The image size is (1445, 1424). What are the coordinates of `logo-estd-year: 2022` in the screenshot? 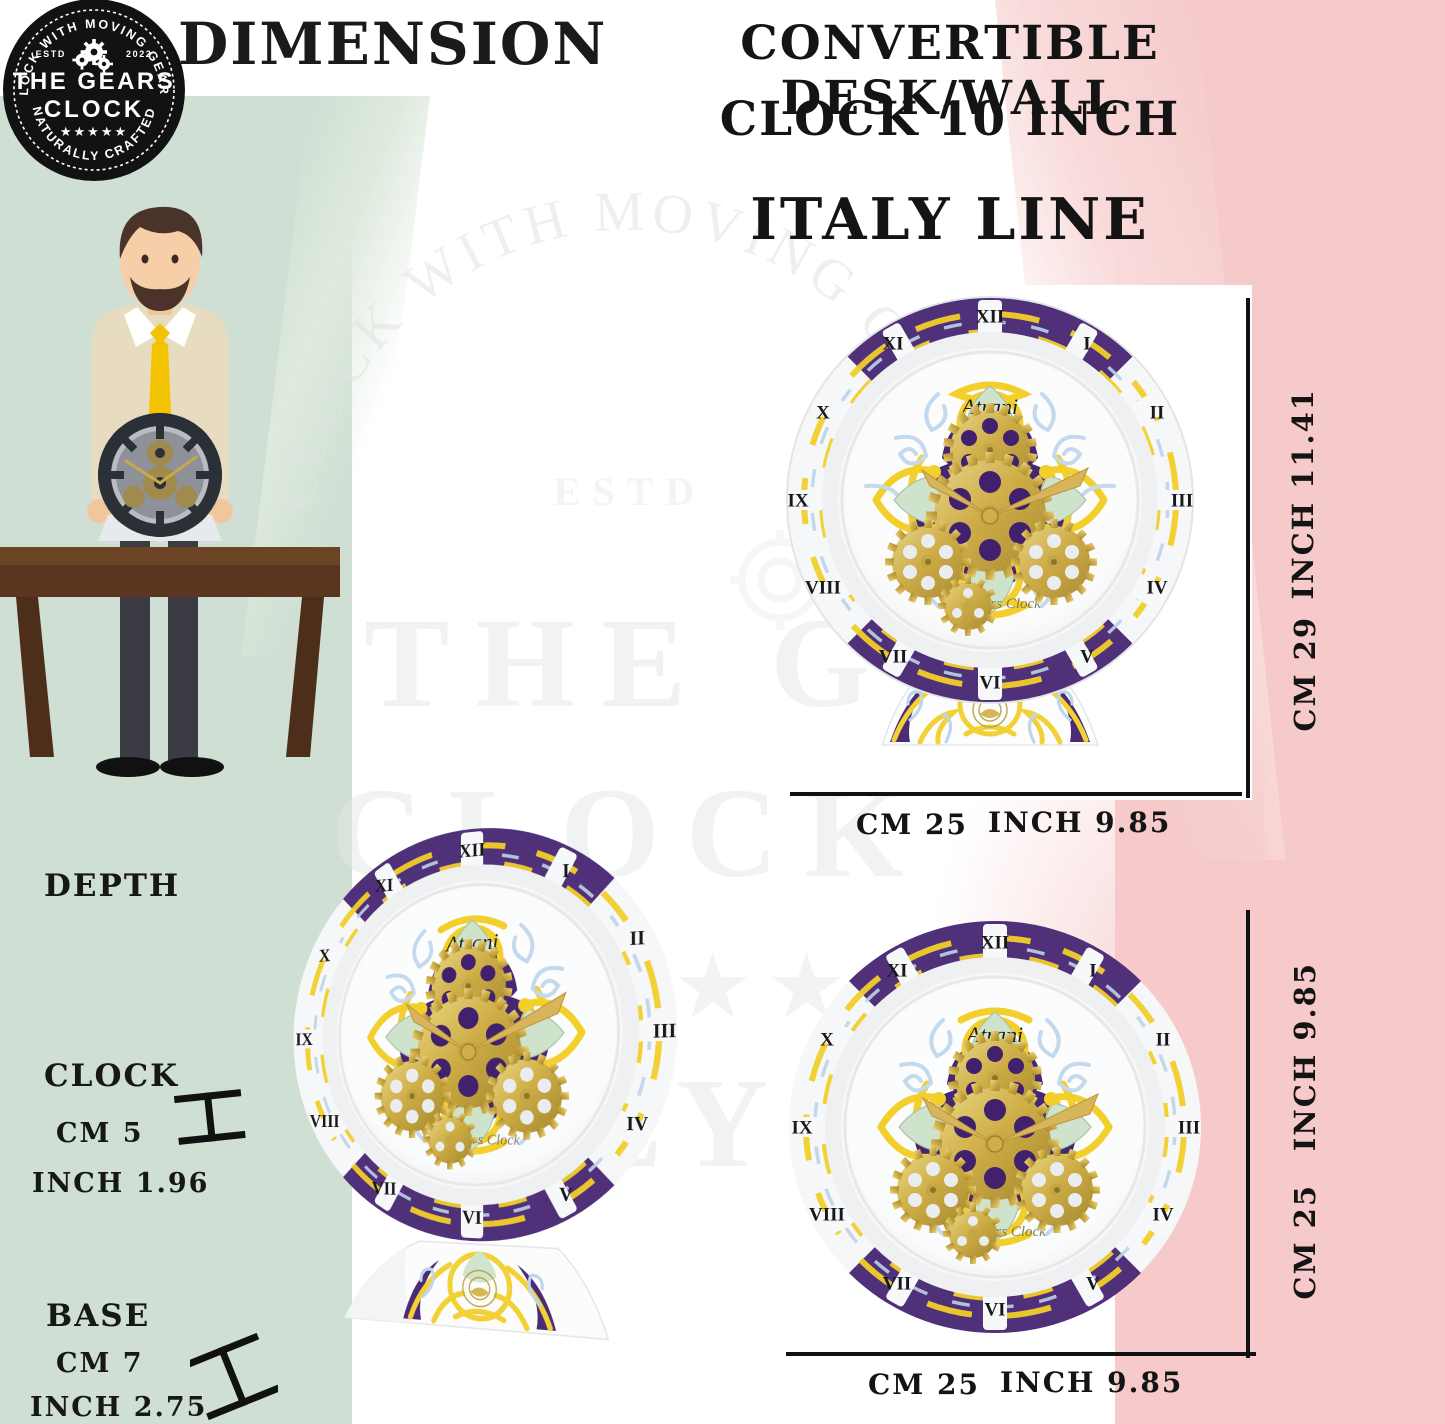 It's located at (139, 54).